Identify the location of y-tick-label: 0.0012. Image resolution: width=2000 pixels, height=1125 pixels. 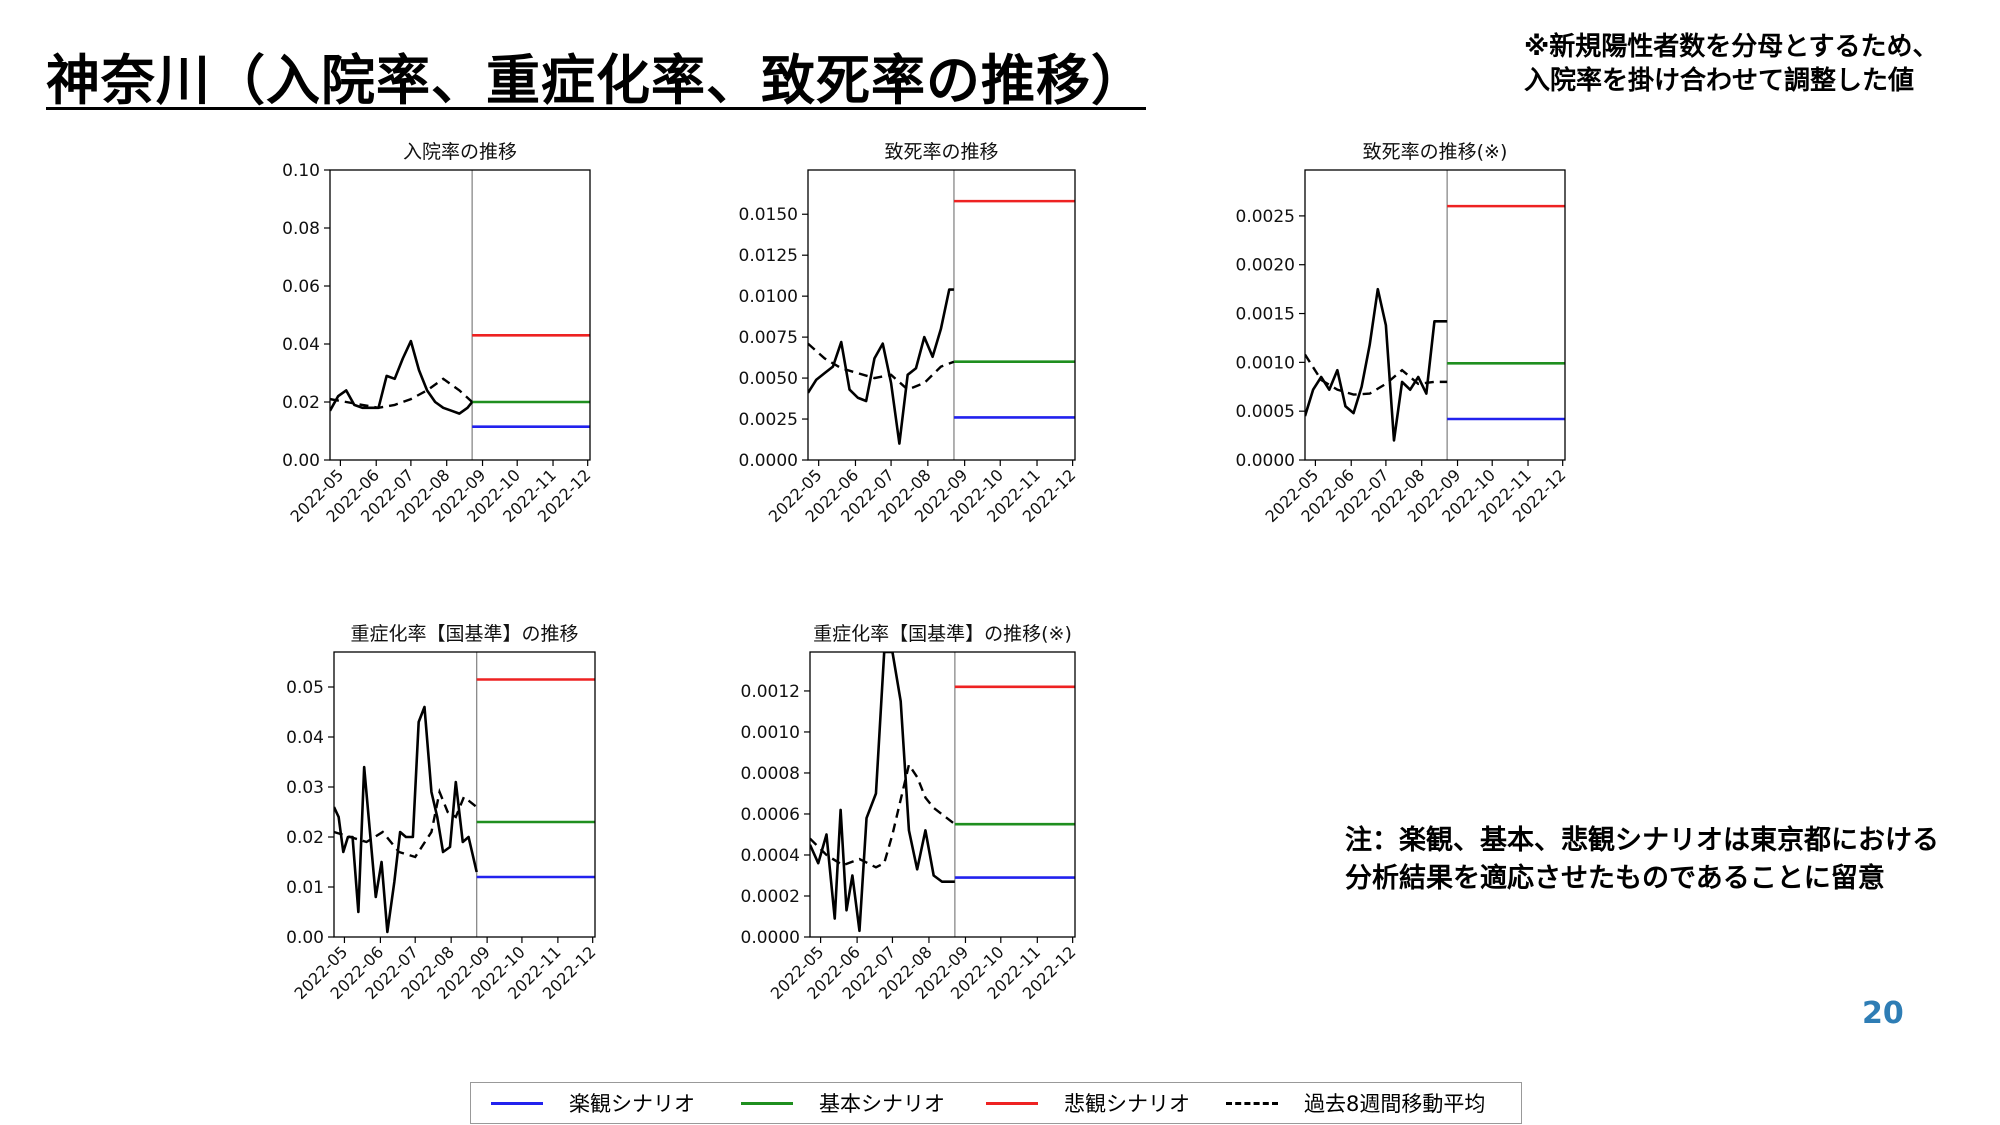
(770, 692).